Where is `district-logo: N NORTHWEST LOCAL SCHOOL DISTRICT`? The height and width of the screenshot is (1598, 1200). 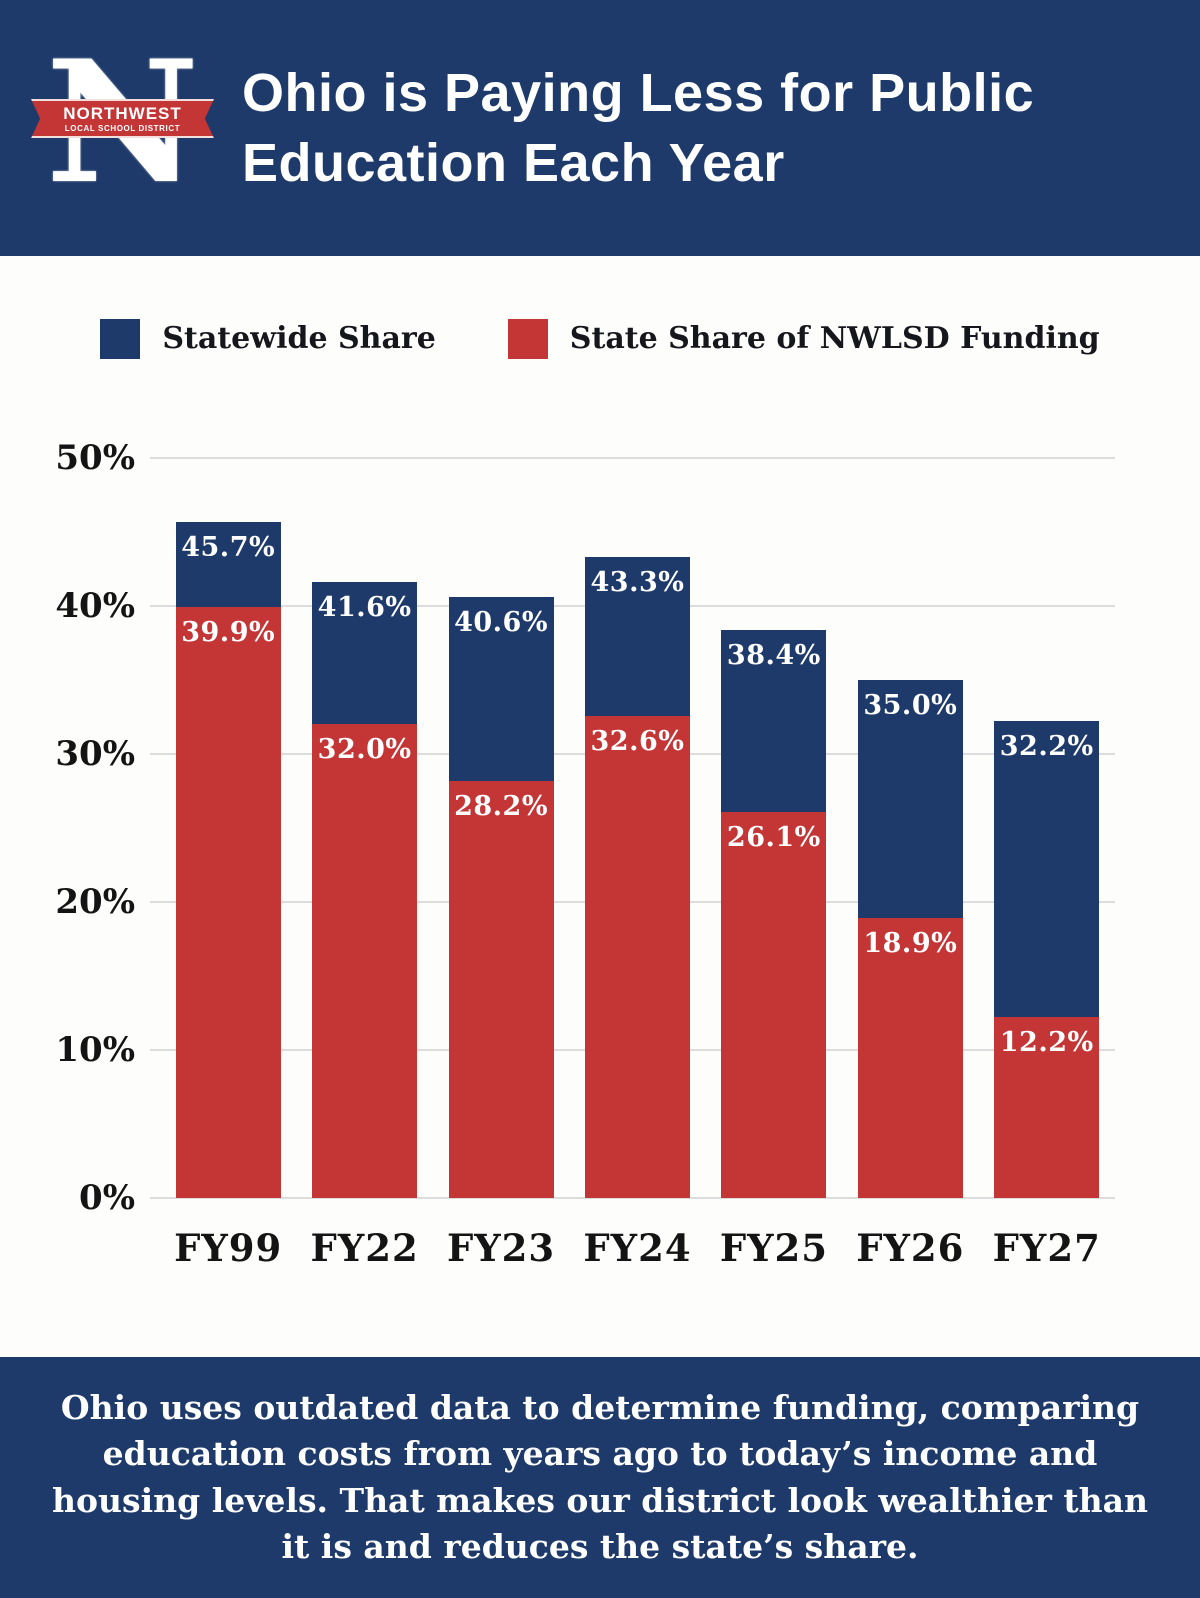
district-logo: N NORTHWEST LOCAL SCHOOL DISTRICT is located at coordinates (122, 125).